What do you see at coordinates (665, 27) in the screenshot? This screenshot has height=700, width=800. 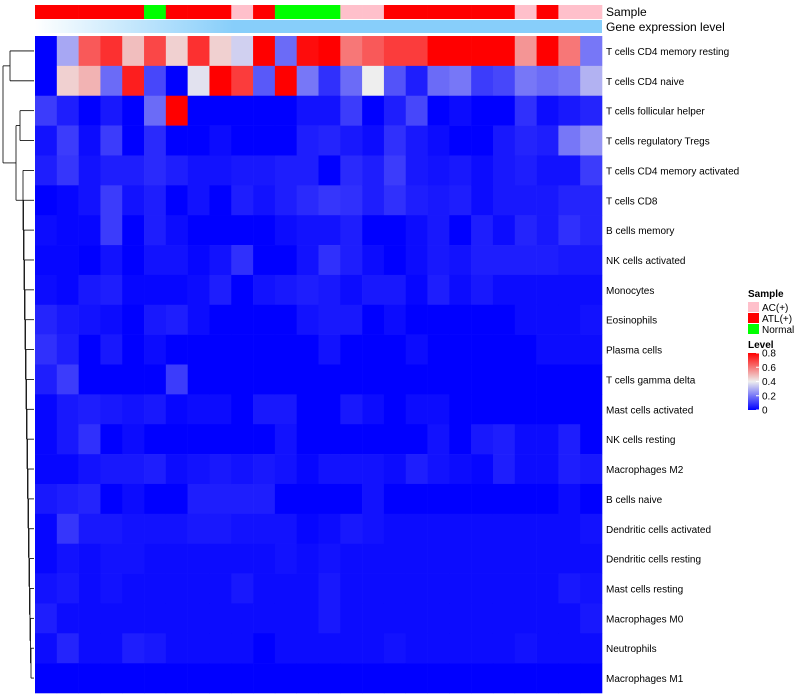 I see `gene-expression-track-label: Gene expression level` at bounding box center [665, 27].